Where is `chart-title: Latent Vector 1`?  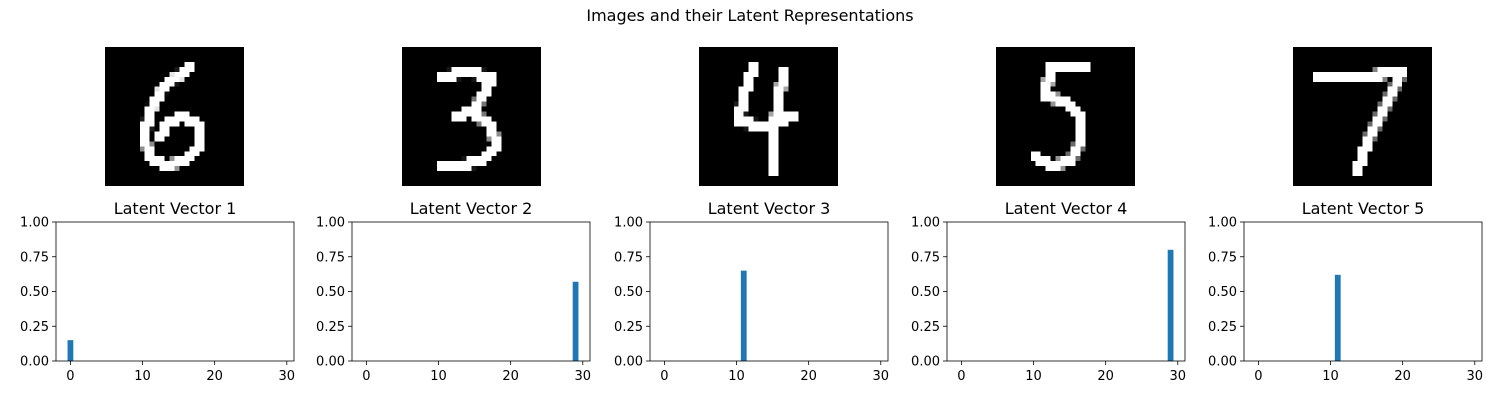
chart-title: Latent Vector 1 is located at coordinates (175, 208).